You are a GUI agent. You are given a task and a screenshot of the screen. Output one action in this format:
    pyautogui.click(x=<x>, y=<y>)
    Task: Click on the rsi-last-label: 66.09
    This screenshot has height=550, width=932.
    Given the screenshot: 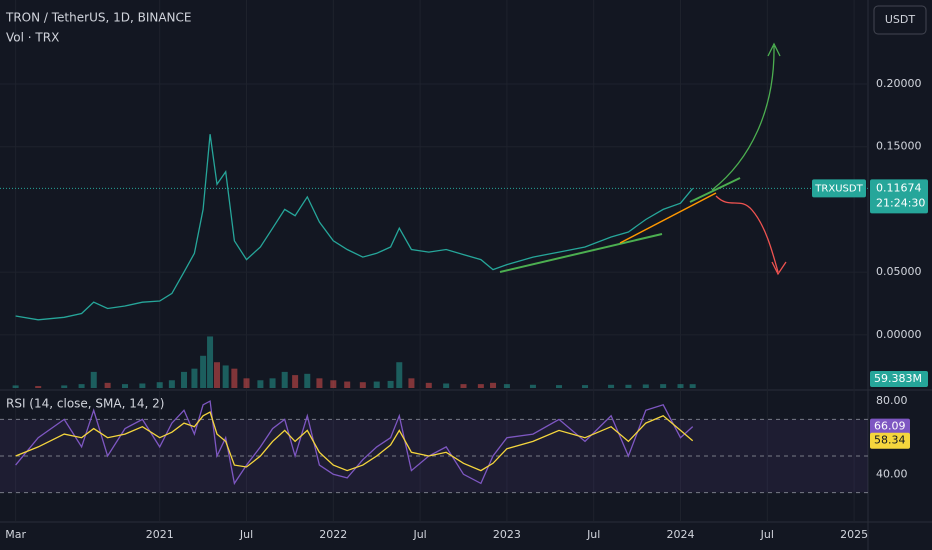 What is the action you would take?
    pyautogui.click(x=890, y=426)
    